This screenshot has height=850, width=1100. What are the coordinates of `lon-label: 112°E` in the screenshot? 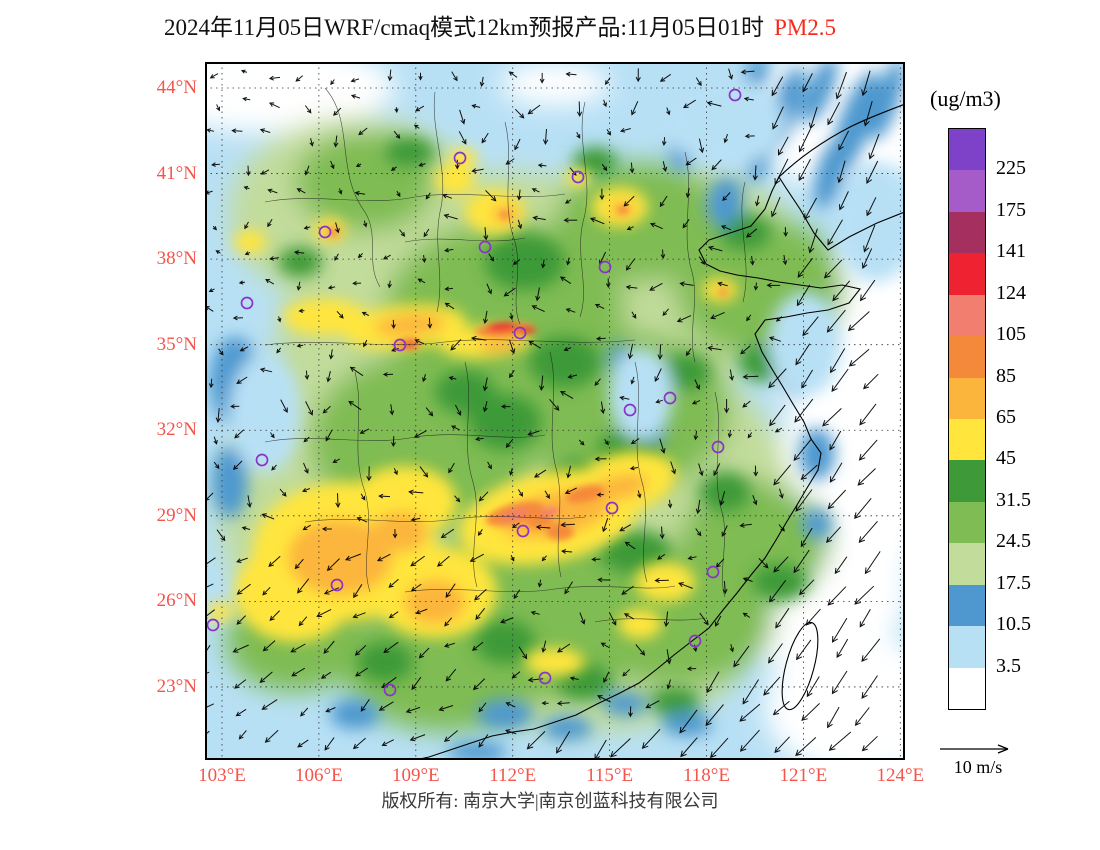 It's located at (513, 775).